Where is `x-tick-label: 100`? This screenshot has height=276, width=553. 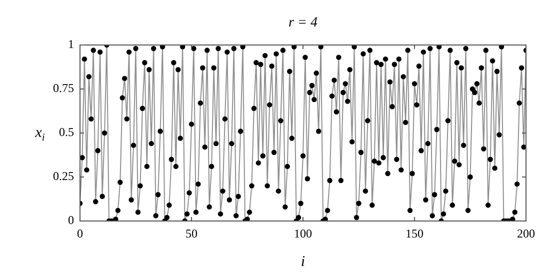
x-tick-label: 100 is located at coordinates (303, 233).